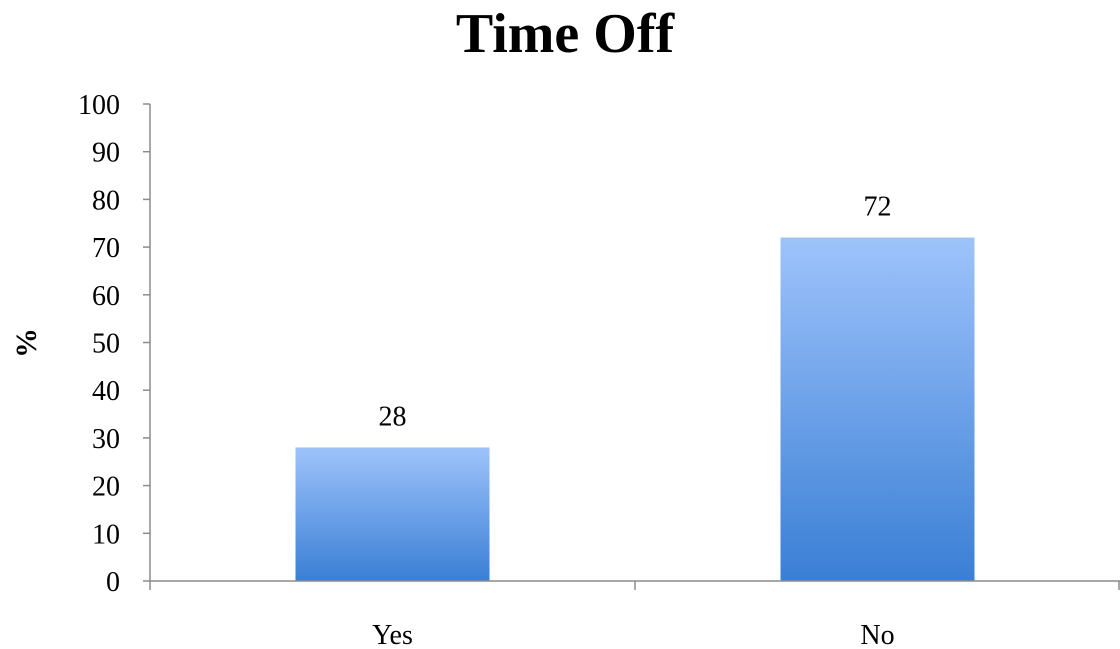 This screenshot has height=649, width=1120. Describe the element at coordinates (877, 634) in the screenshot. I see `x-category-label: No` at that location.